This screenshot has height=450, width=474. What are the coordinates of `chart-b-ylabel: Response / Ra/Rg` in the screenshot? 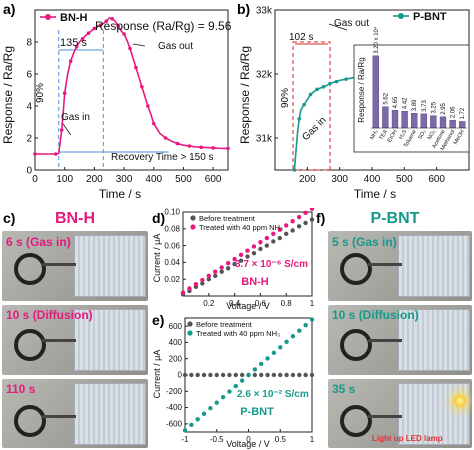 It's located at (245, 95).